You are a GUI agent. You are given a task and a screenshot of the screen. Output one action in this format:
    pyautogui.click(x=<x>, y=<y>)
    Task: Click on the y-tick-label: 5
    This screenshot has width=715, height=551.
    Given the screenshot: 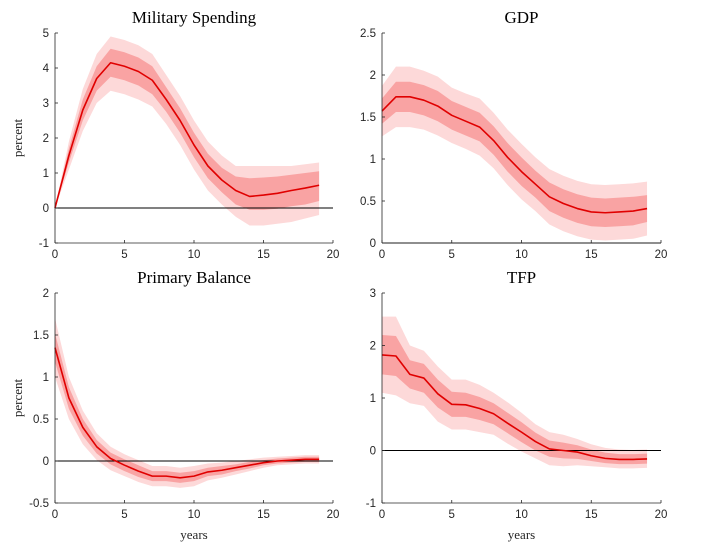 What is the action you would take?
    pyautogui.click(x=46, y=34)
    